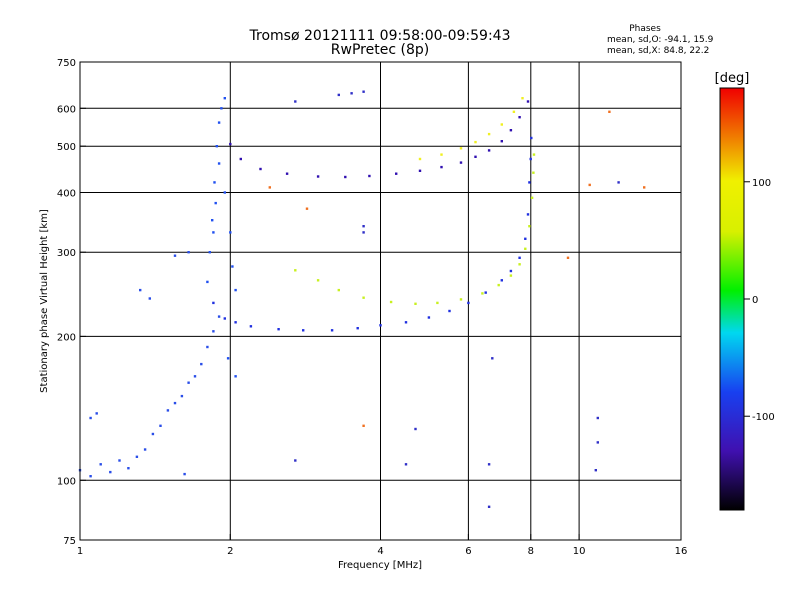 Image resolution: width=800 pixels, height=604 pixels. Describe the element at coordinates (44, 301) in the screenshot. I see `y-axis-label: Stationary phase Virtual Height [km]` at that location.